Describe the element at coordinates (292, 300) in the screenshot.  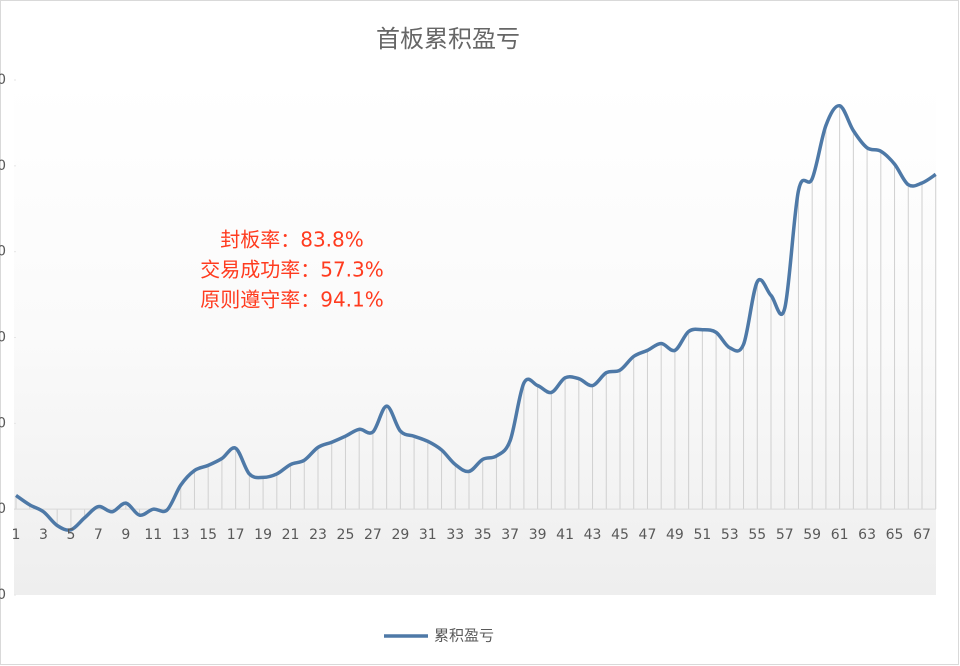
I see `annotation: 原则遵守率：94.1%` at that location.